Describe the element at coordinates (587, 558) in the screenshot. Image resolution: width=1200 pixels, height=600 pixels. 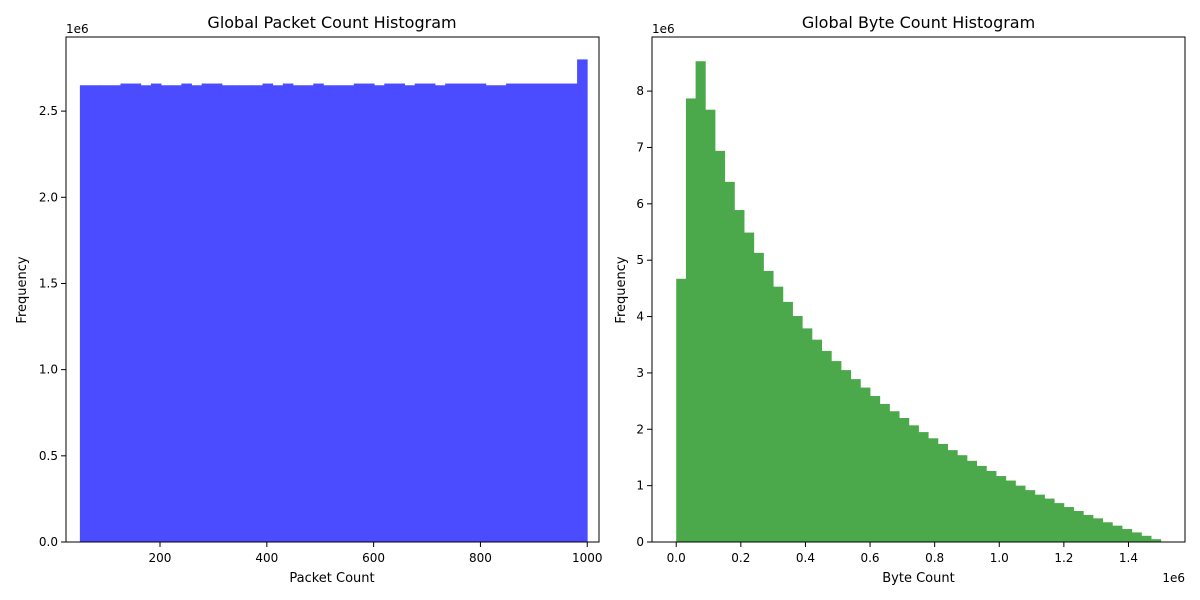
I see `x-tick-label: 1000` at that location.